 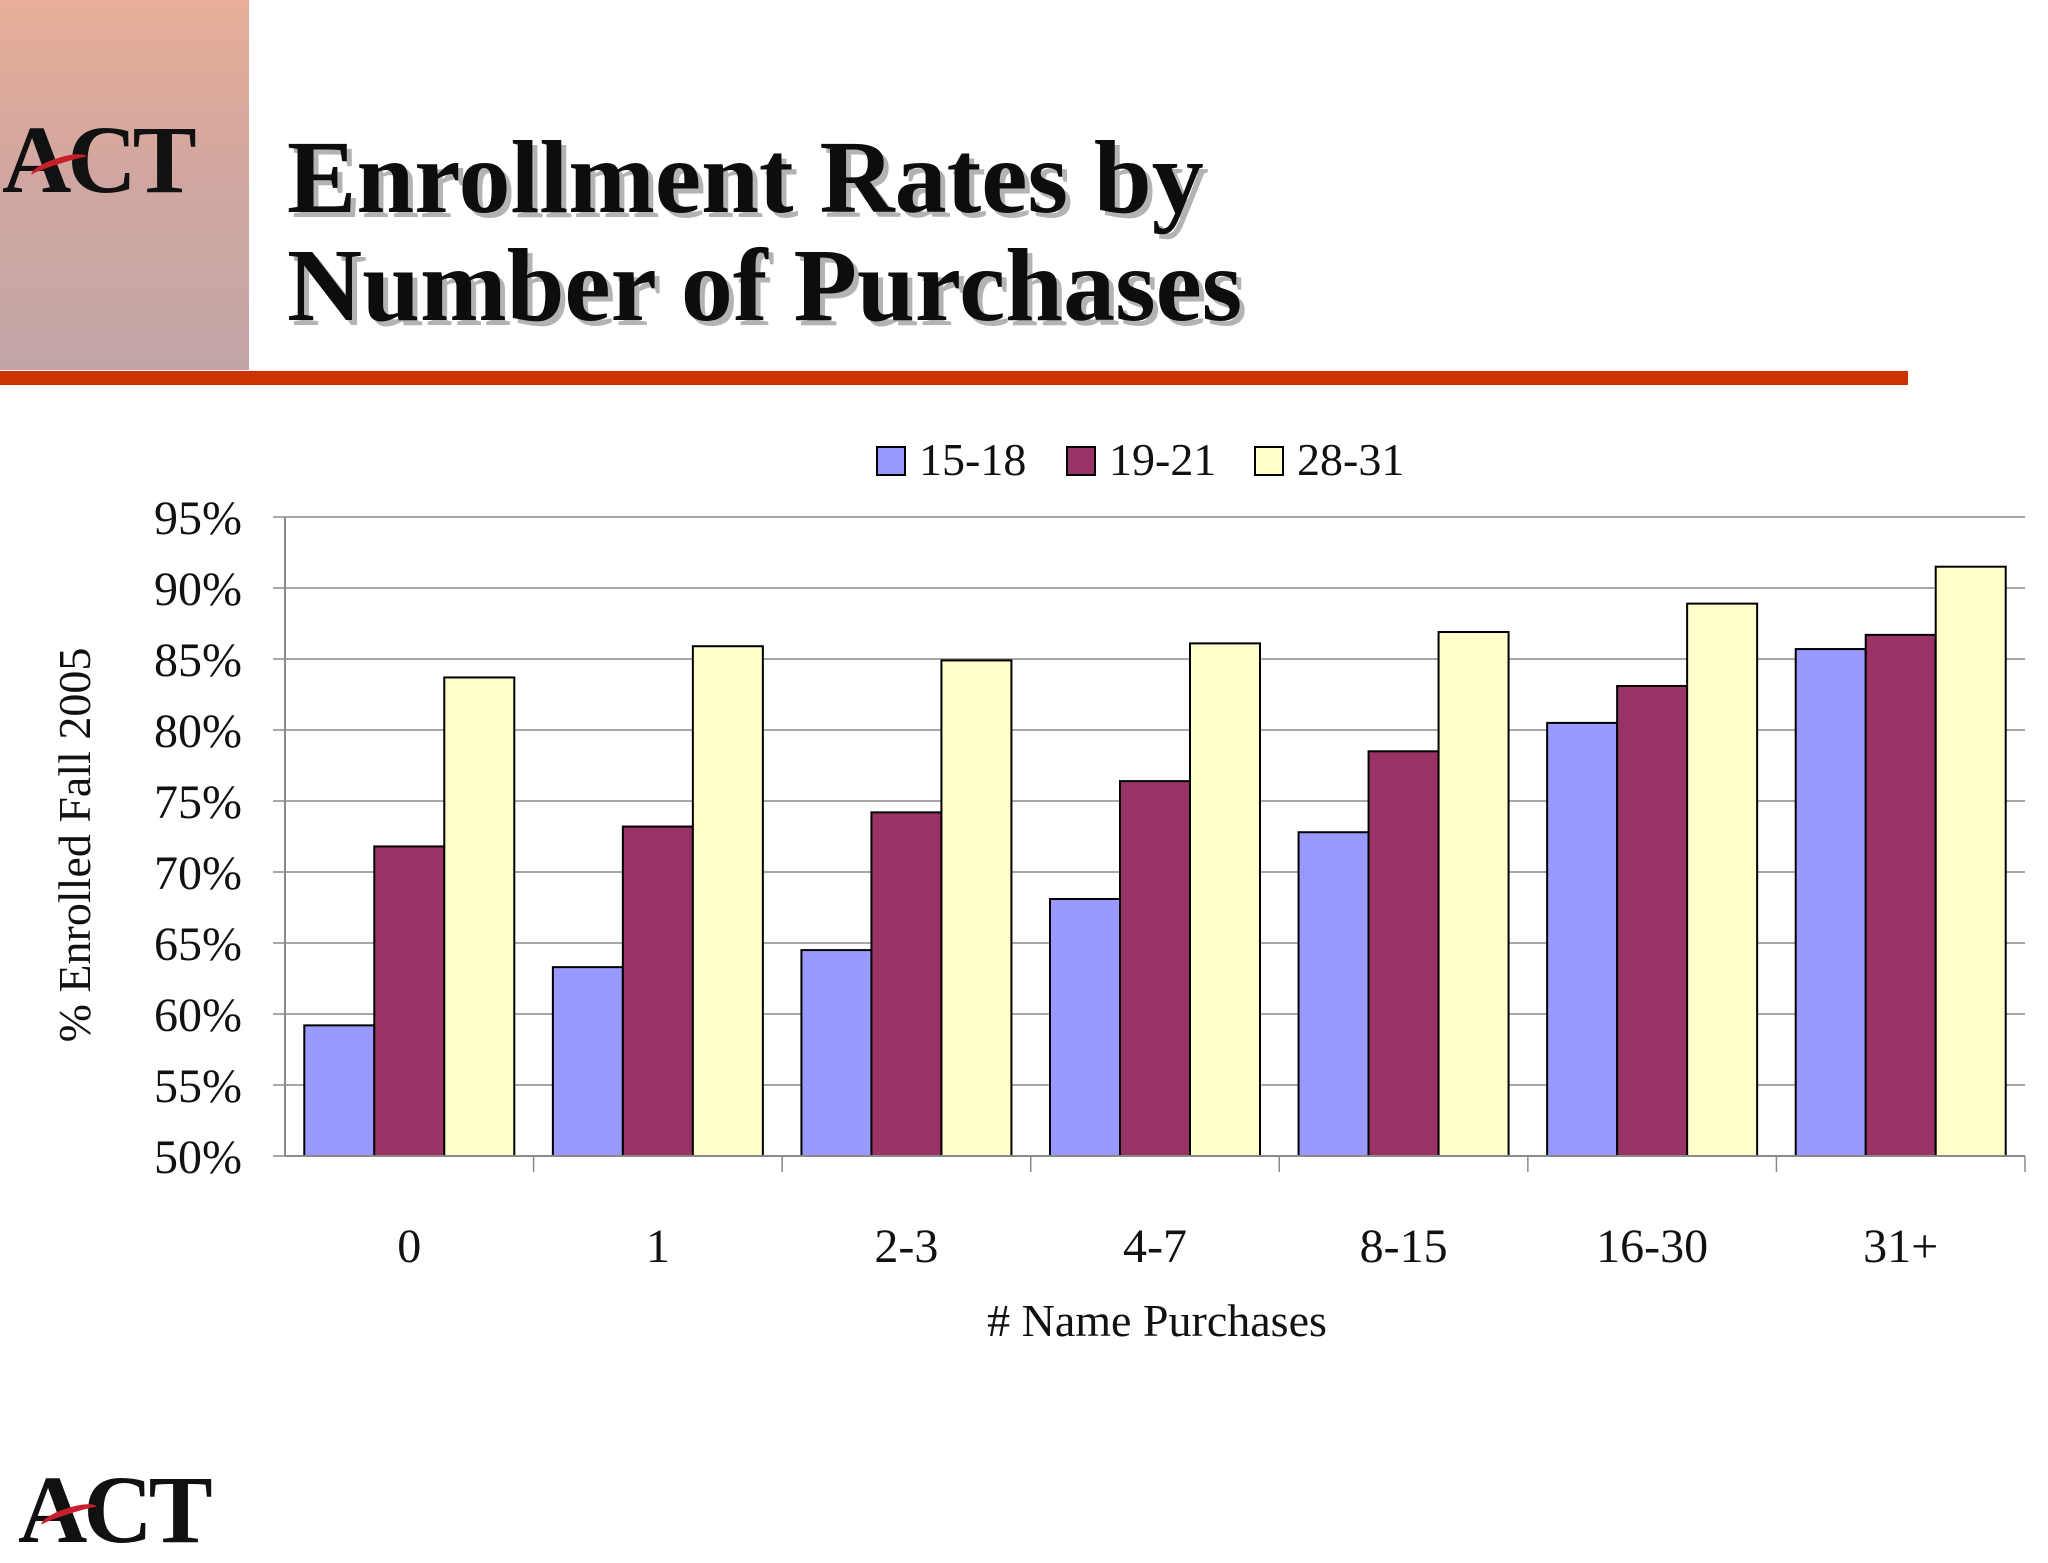 What do you see at coordinates (745, 177) in the screenshot?
I see `slide-title-line-1: Enrollment Rates by` at bounding box center [745, 177].